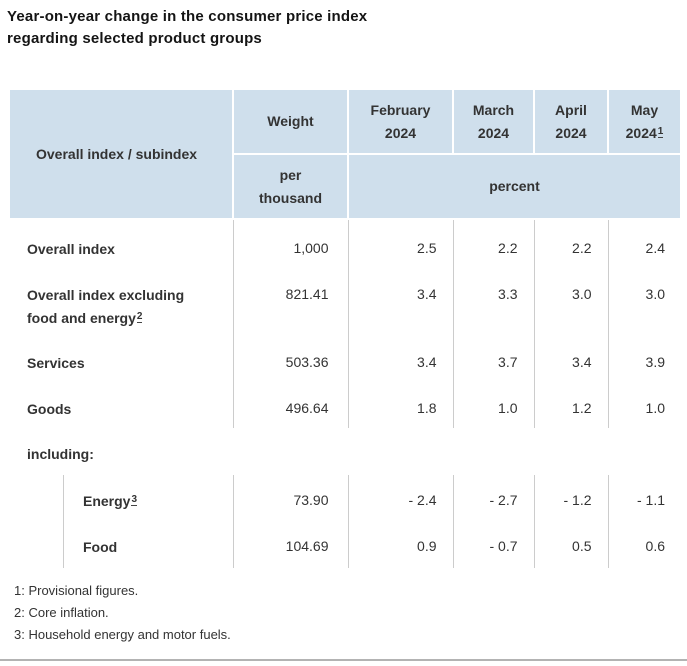  I want to click on column-header-may: May 20241, so click(644, 121).